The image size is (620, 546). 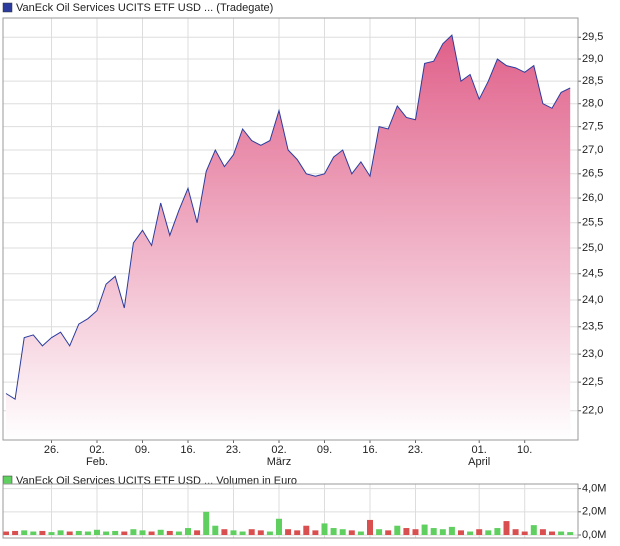 What do you see at coordinates (592, 37) in the screenshot?
I see `y-tick-label: 29,5` at bounding box center [592, 37].